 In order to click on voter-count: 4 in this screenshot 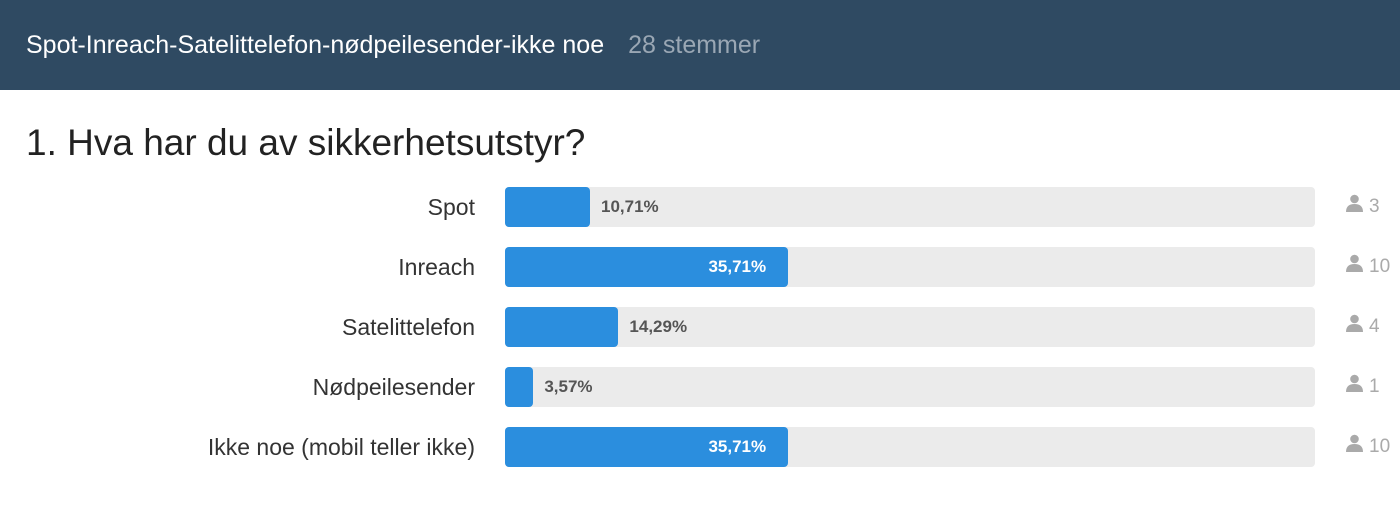, I will do `click(1363, 327)`.